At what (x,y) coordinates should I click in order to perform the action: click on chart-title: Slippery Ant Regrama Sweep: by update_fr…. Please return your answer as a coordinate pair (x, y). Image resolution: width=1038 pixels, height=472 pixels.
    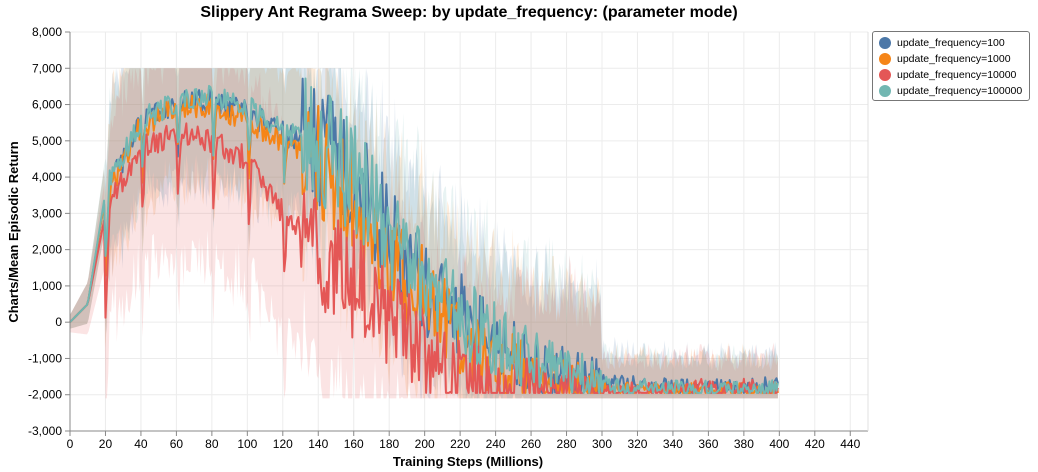
    Looking at the image, I should click on (469, 12).